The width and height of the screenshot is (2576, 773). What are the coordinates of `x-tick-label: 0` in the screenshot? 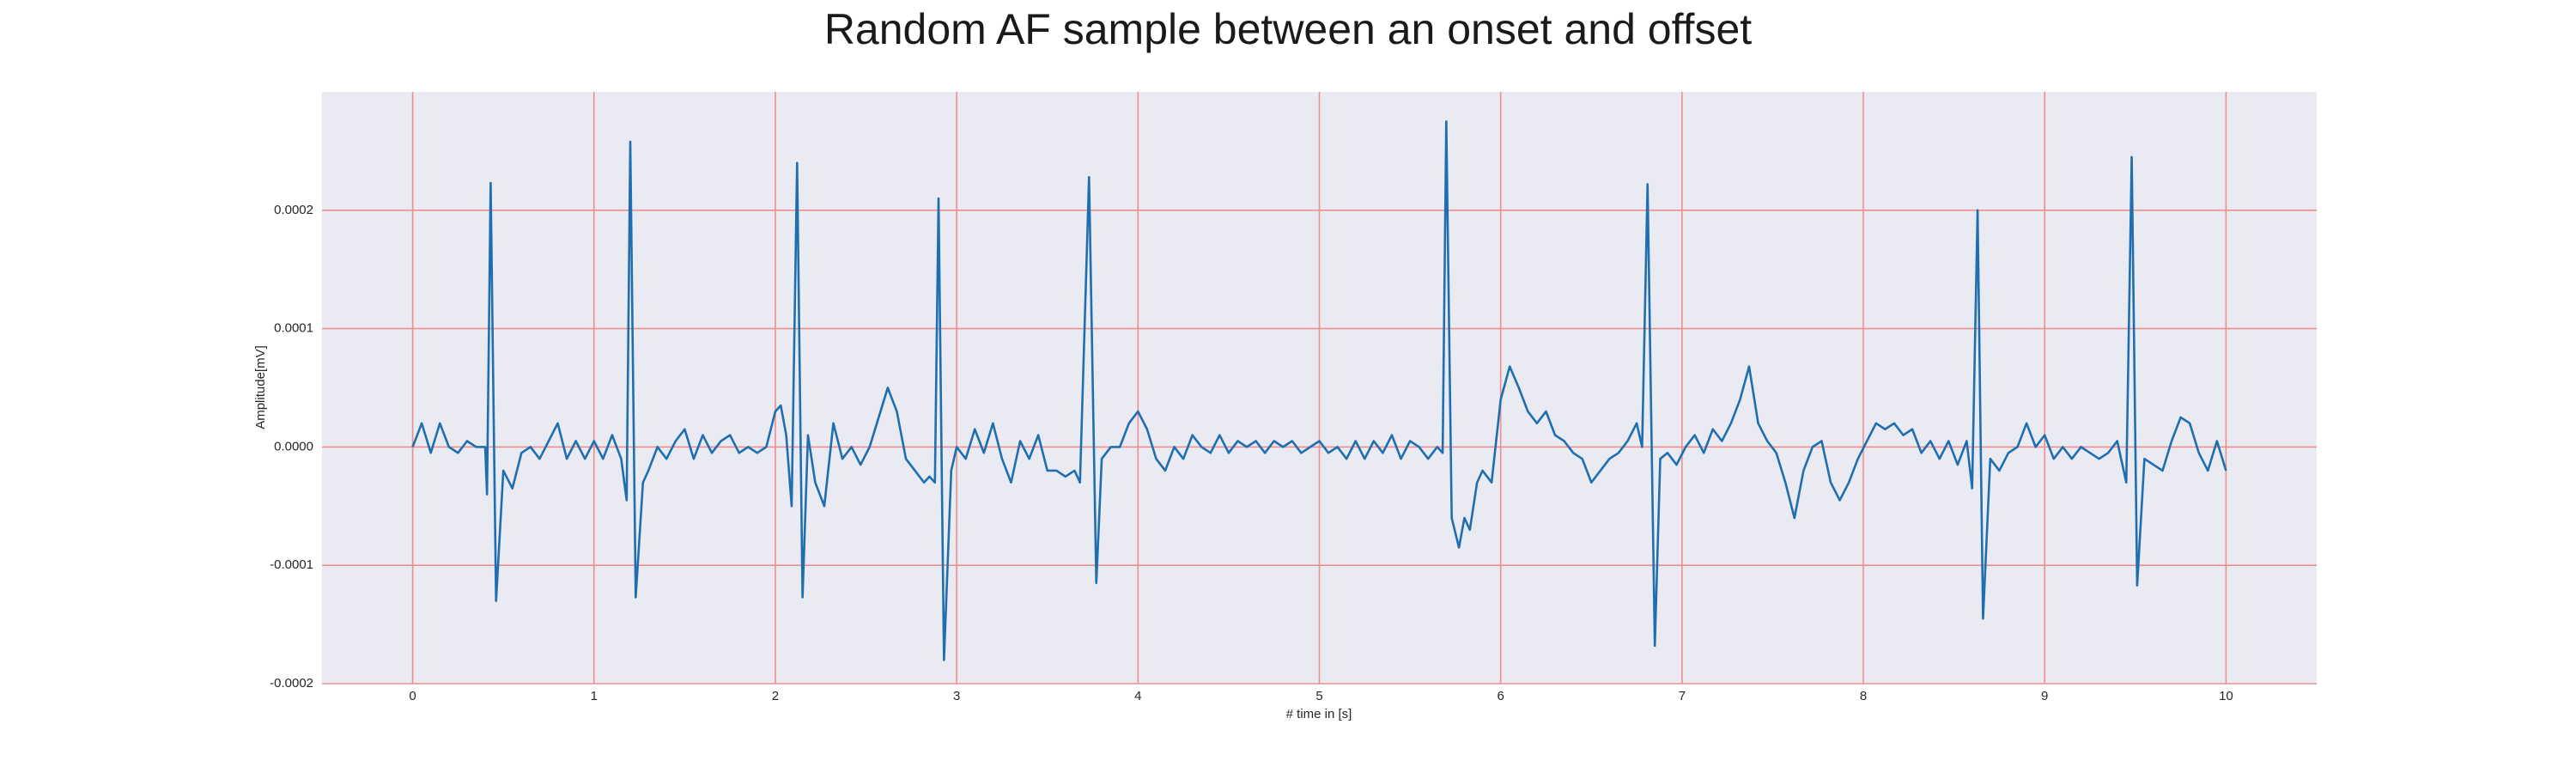 It's located at (412, 696).